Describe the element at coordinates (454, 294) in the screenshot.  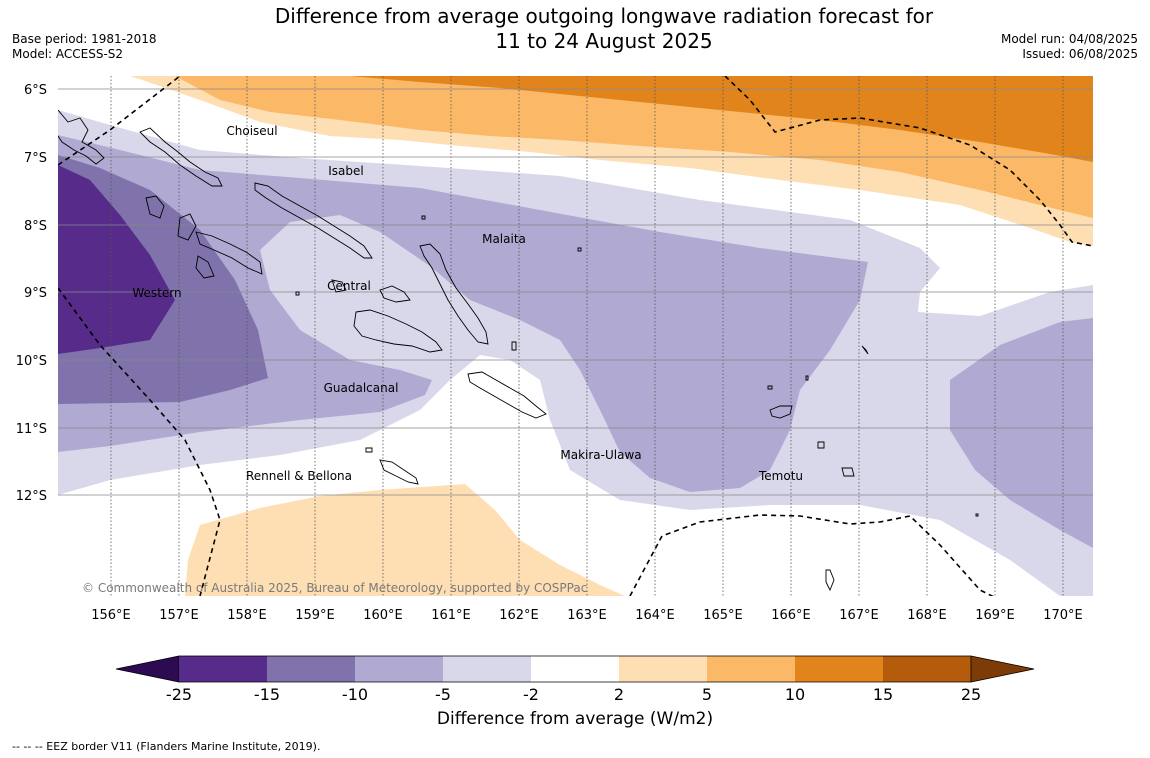
I see `island-malaita` at that location.